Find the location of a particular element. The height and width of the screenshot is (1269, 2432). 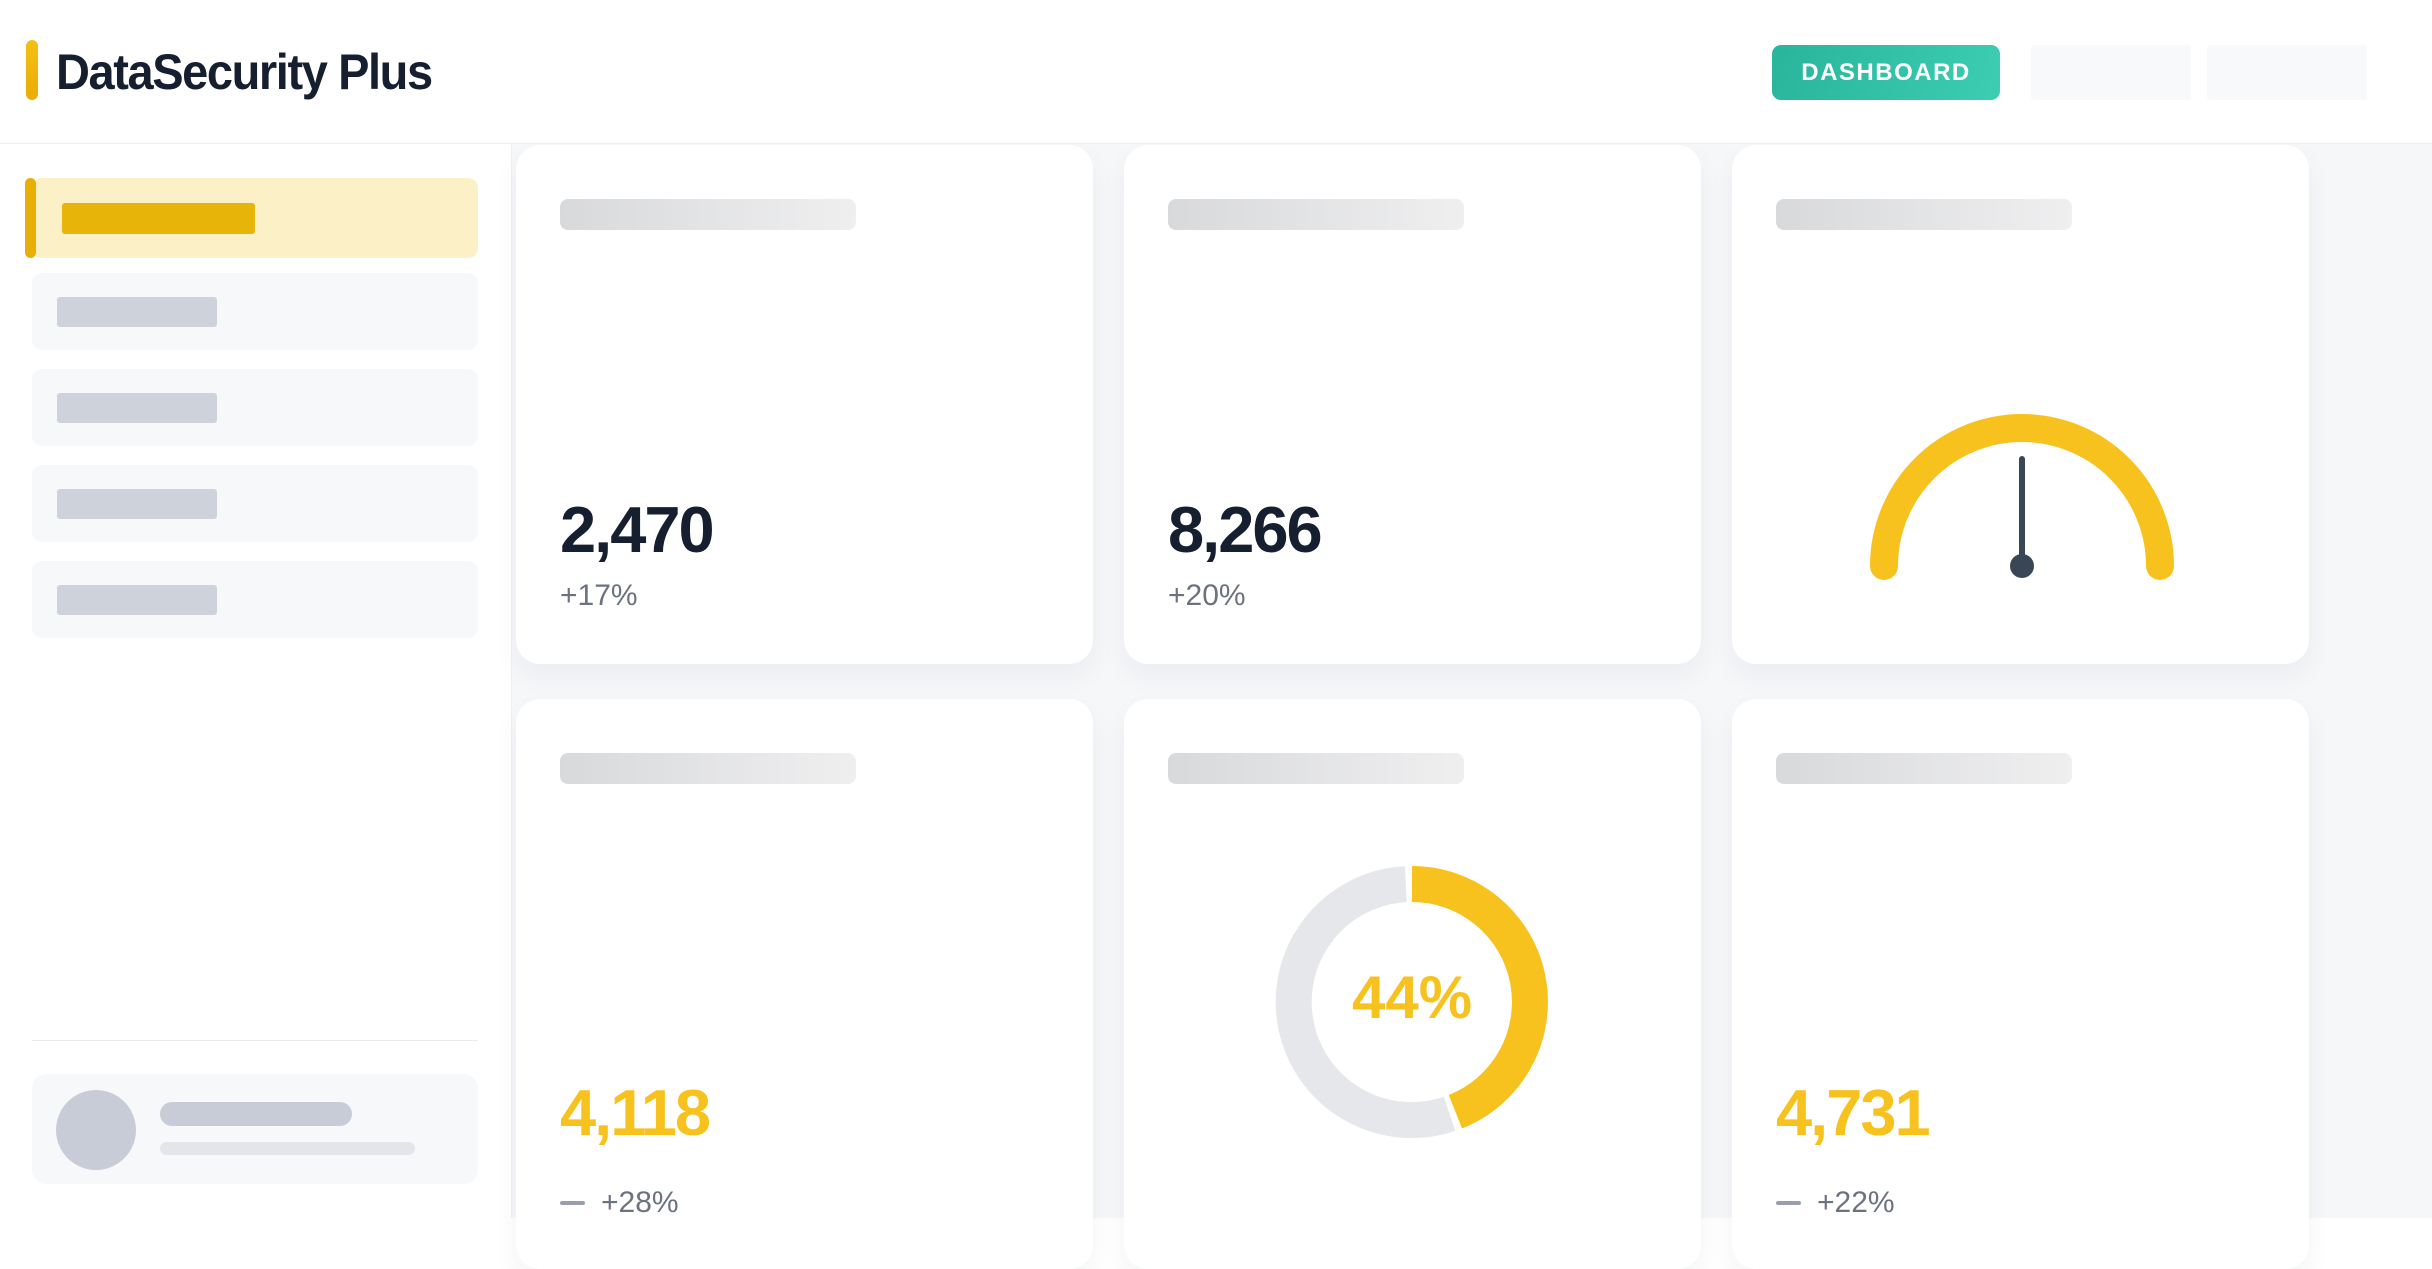

stat-value: 4,731 is located at coordinates (1853, 1112).